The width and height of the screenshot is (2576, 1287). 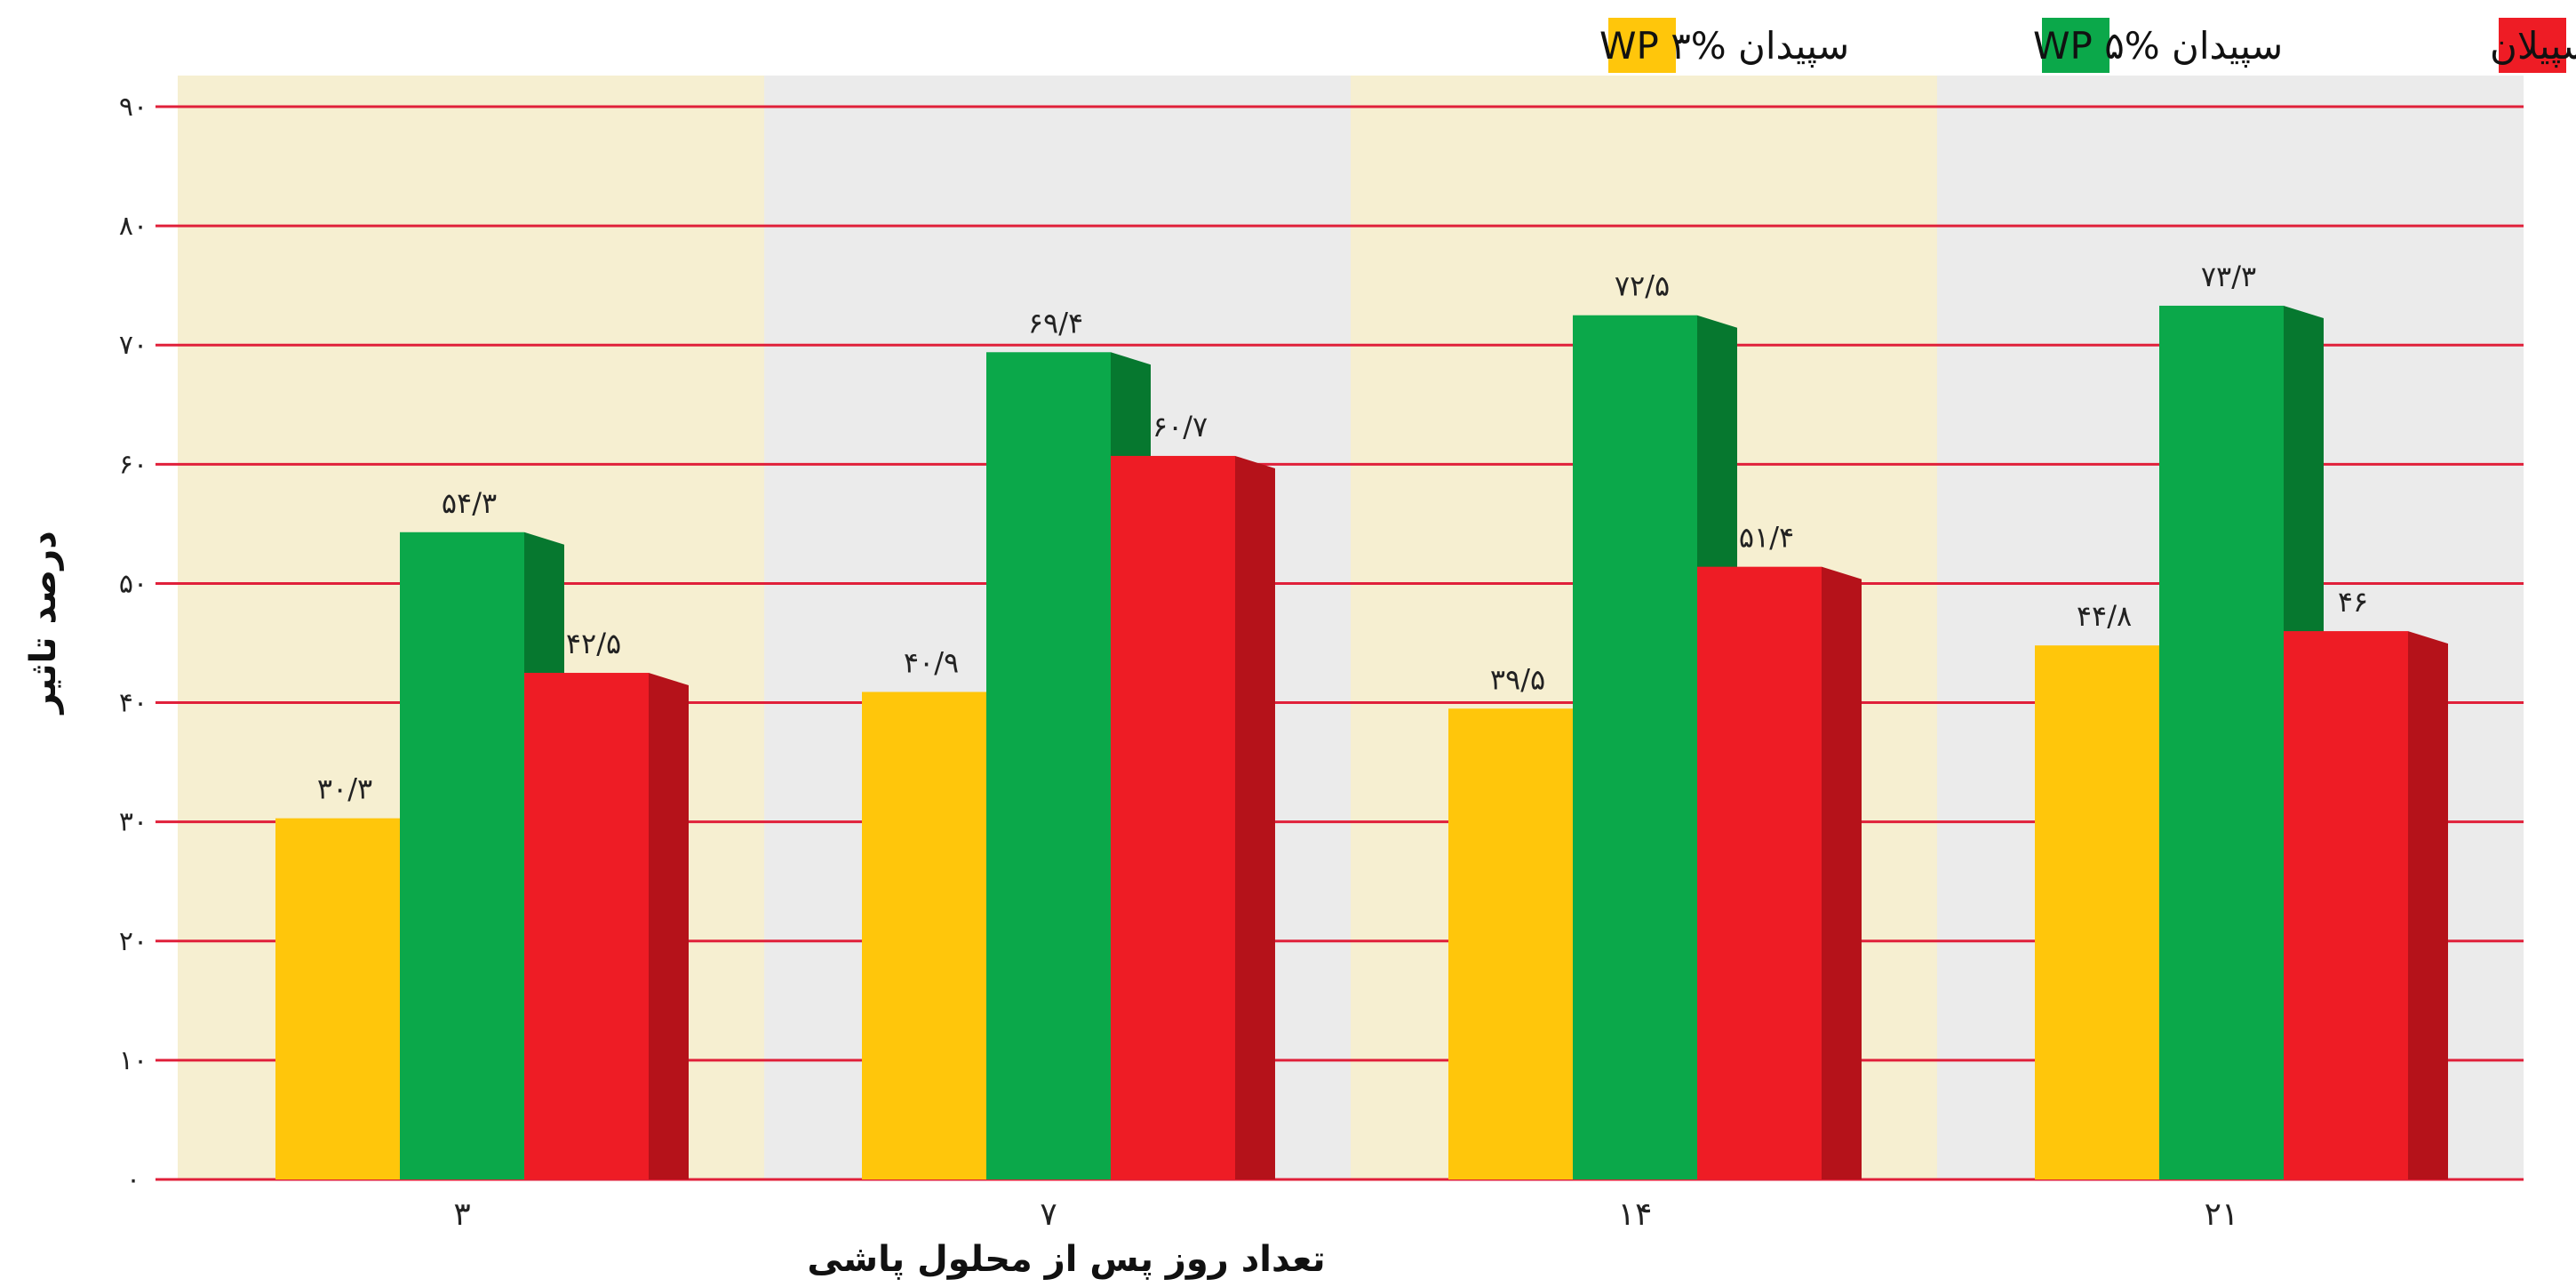 I want to click on y-tick-label: ۸۰, so click(x=133, y=227).